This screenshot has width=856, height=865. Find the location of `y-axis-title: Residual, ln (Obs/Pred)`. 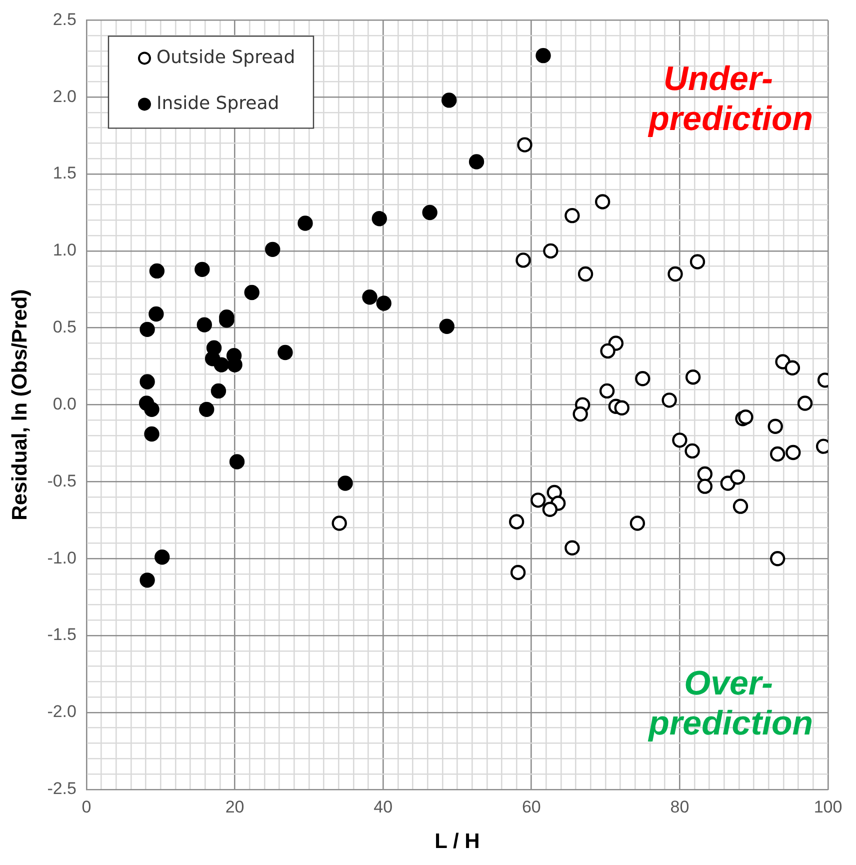

y-axis-title: Residual, ln (Obs/Pred) is located at coordinates (20, 404).